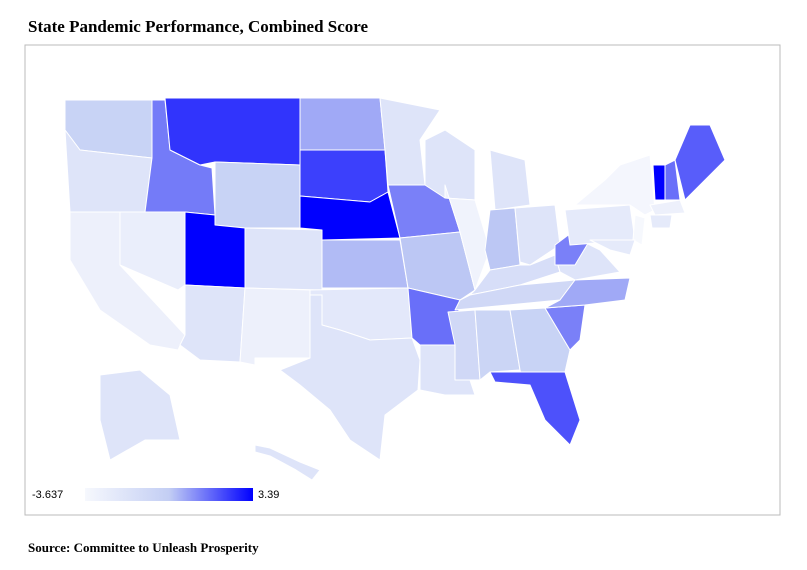 Image resolution: width=807 pixels, height=570 pixels. Describe the element at coordinates (268, 495) in the screenshot. I see `legend-max: 3.39` at that location.